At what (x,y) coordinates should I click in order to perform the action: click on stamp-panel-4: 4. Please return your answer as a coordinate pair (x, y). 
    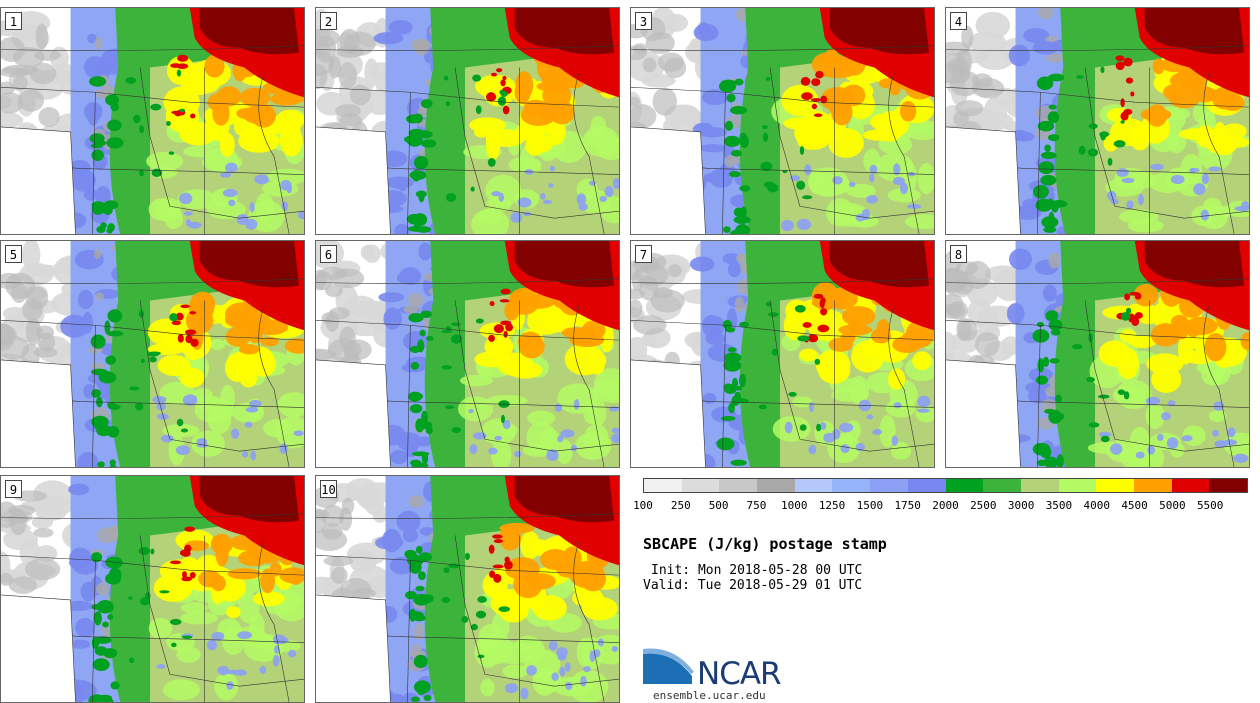
    Looking at the image, I should click on (1097, 121).